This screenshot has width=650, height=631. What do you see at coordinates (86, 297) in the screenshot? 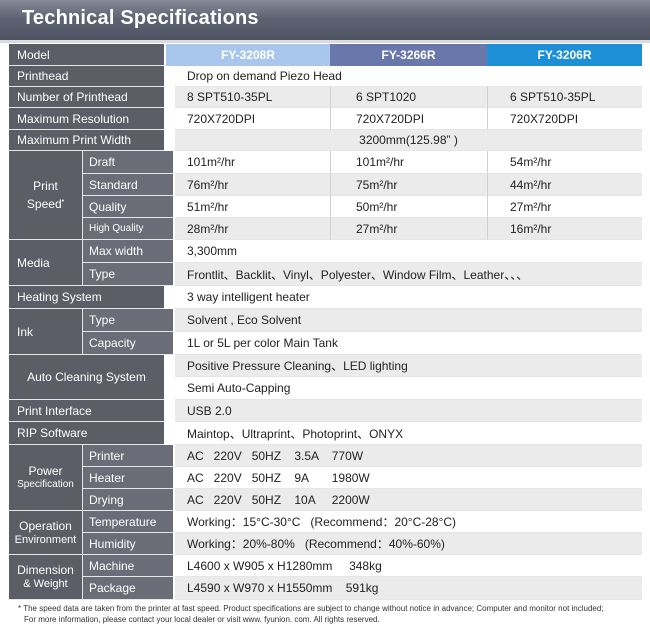
I see `heating-label: Heating System` at bounding box center [86, 297].